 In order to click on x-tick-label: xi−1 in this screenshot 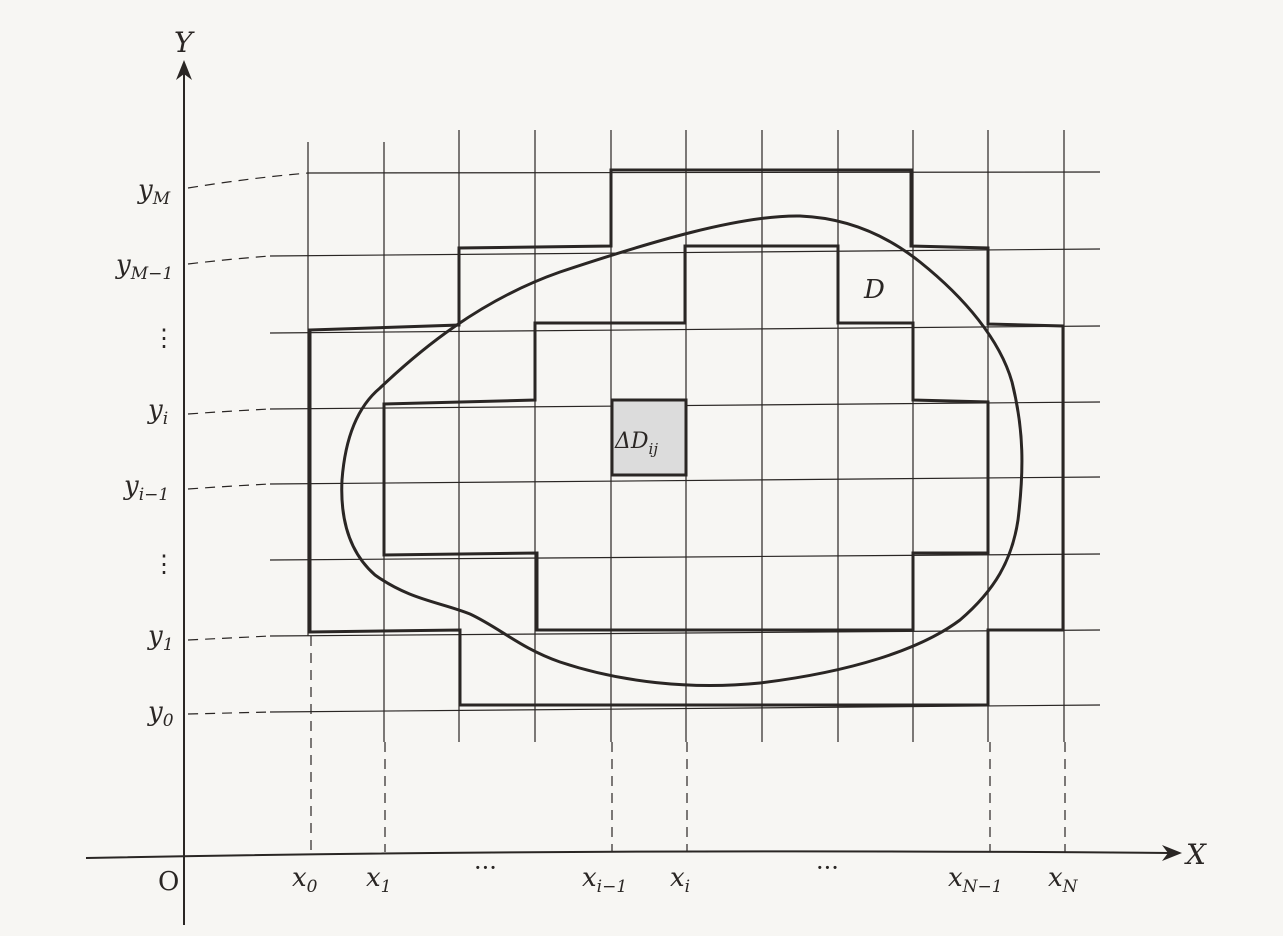, I will do `click(604, 880)`.